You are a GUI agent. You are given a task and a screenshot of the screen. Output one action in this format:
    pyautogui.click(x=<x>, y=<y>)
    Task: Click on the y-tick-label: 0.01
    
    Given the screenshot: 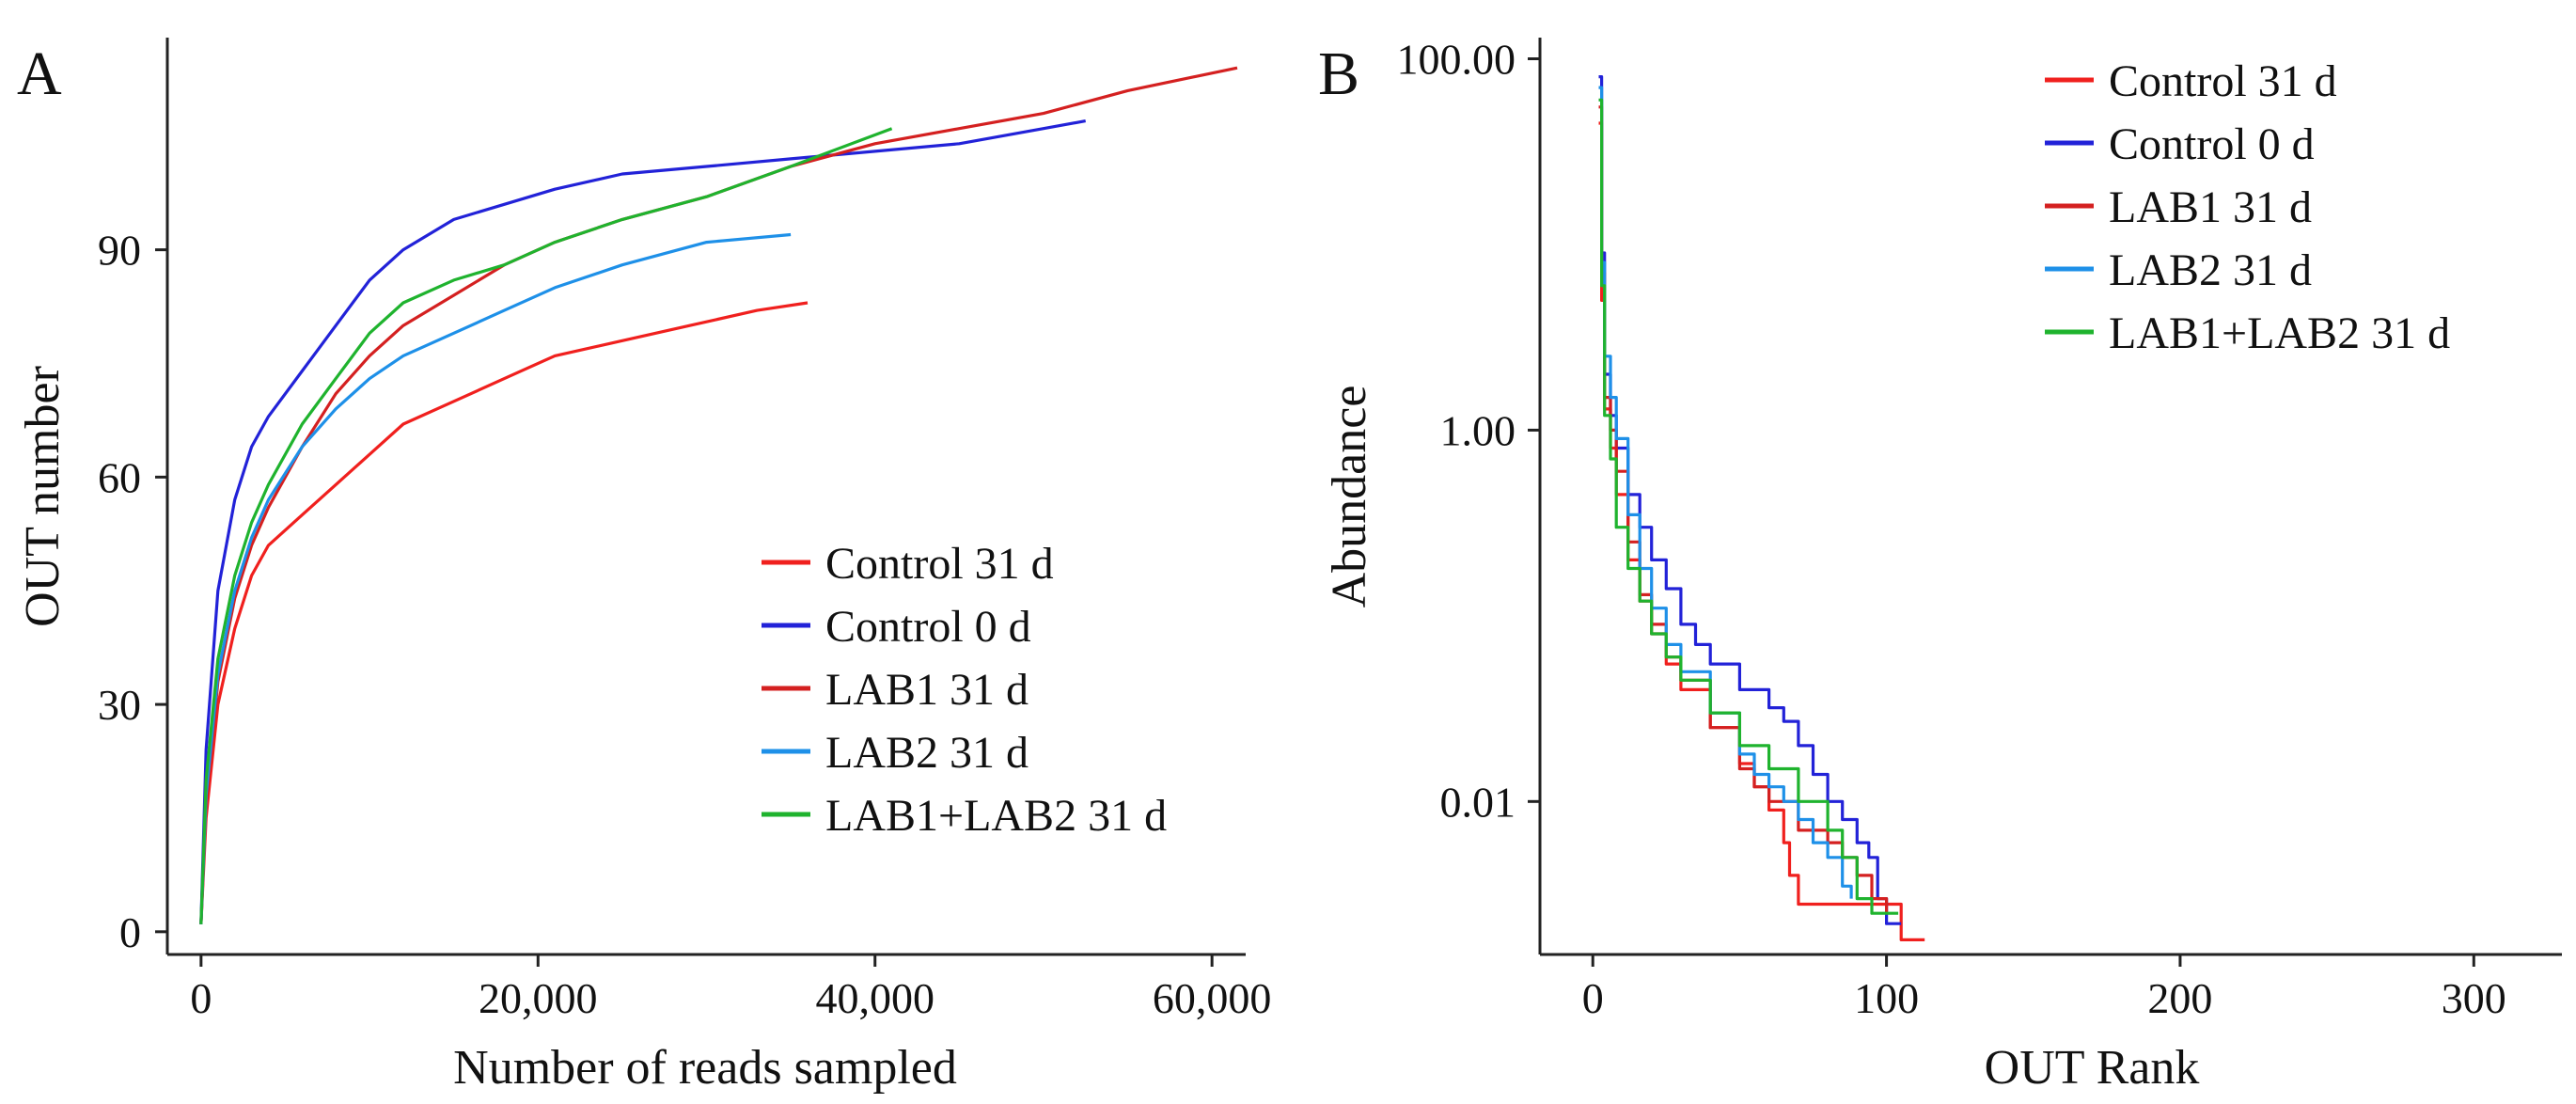 What is the action you would take?
    pyautogui.click(x=1478, y=802)
    